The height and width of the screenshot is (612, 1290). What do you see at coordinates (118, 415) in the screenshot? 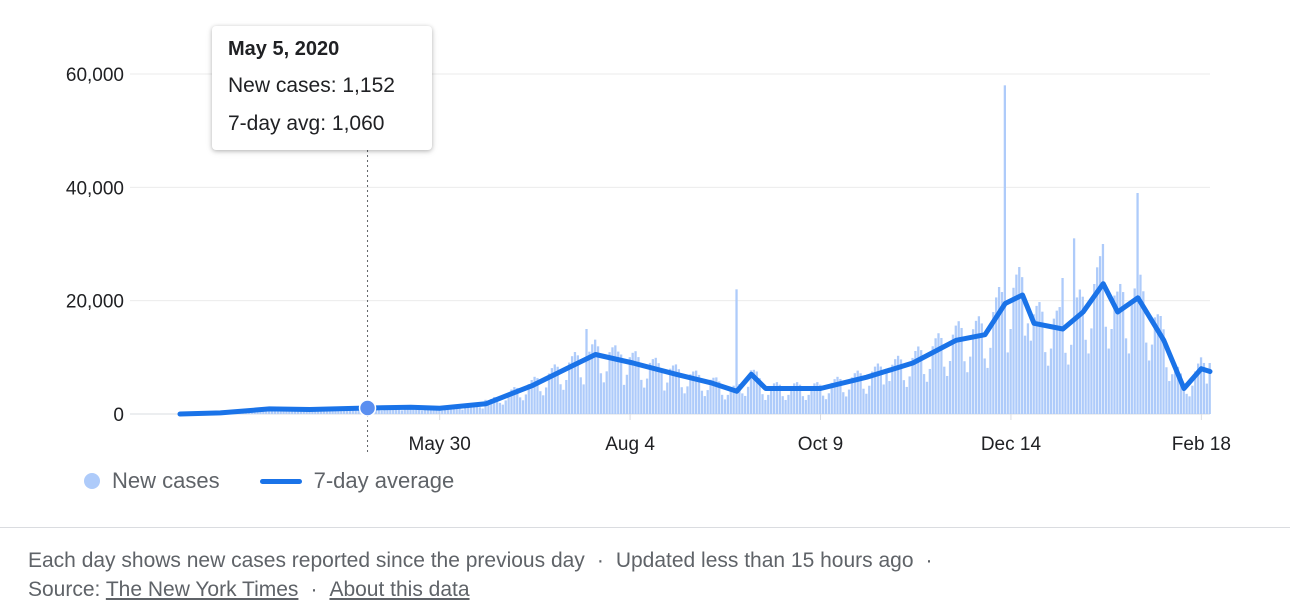
I see `y-tick-label: 0` at bounding box center [118, 415].